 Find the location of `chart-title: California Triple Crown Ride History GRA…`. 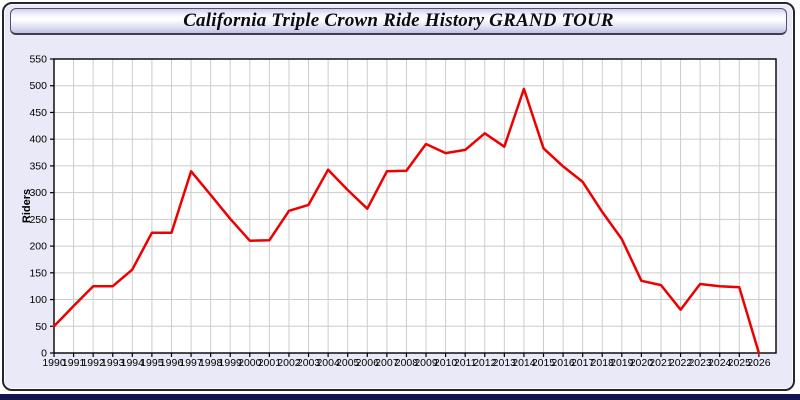

chart-title: California Triple Crown Ride History GRA… is located at coordinates (398, 20).